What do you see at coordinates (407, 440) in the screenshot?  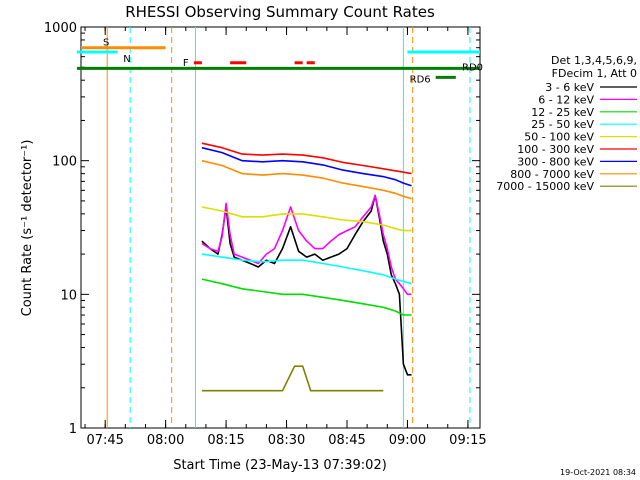 I see `x-tick-label: 09:00` at bounding box center [407, 440].